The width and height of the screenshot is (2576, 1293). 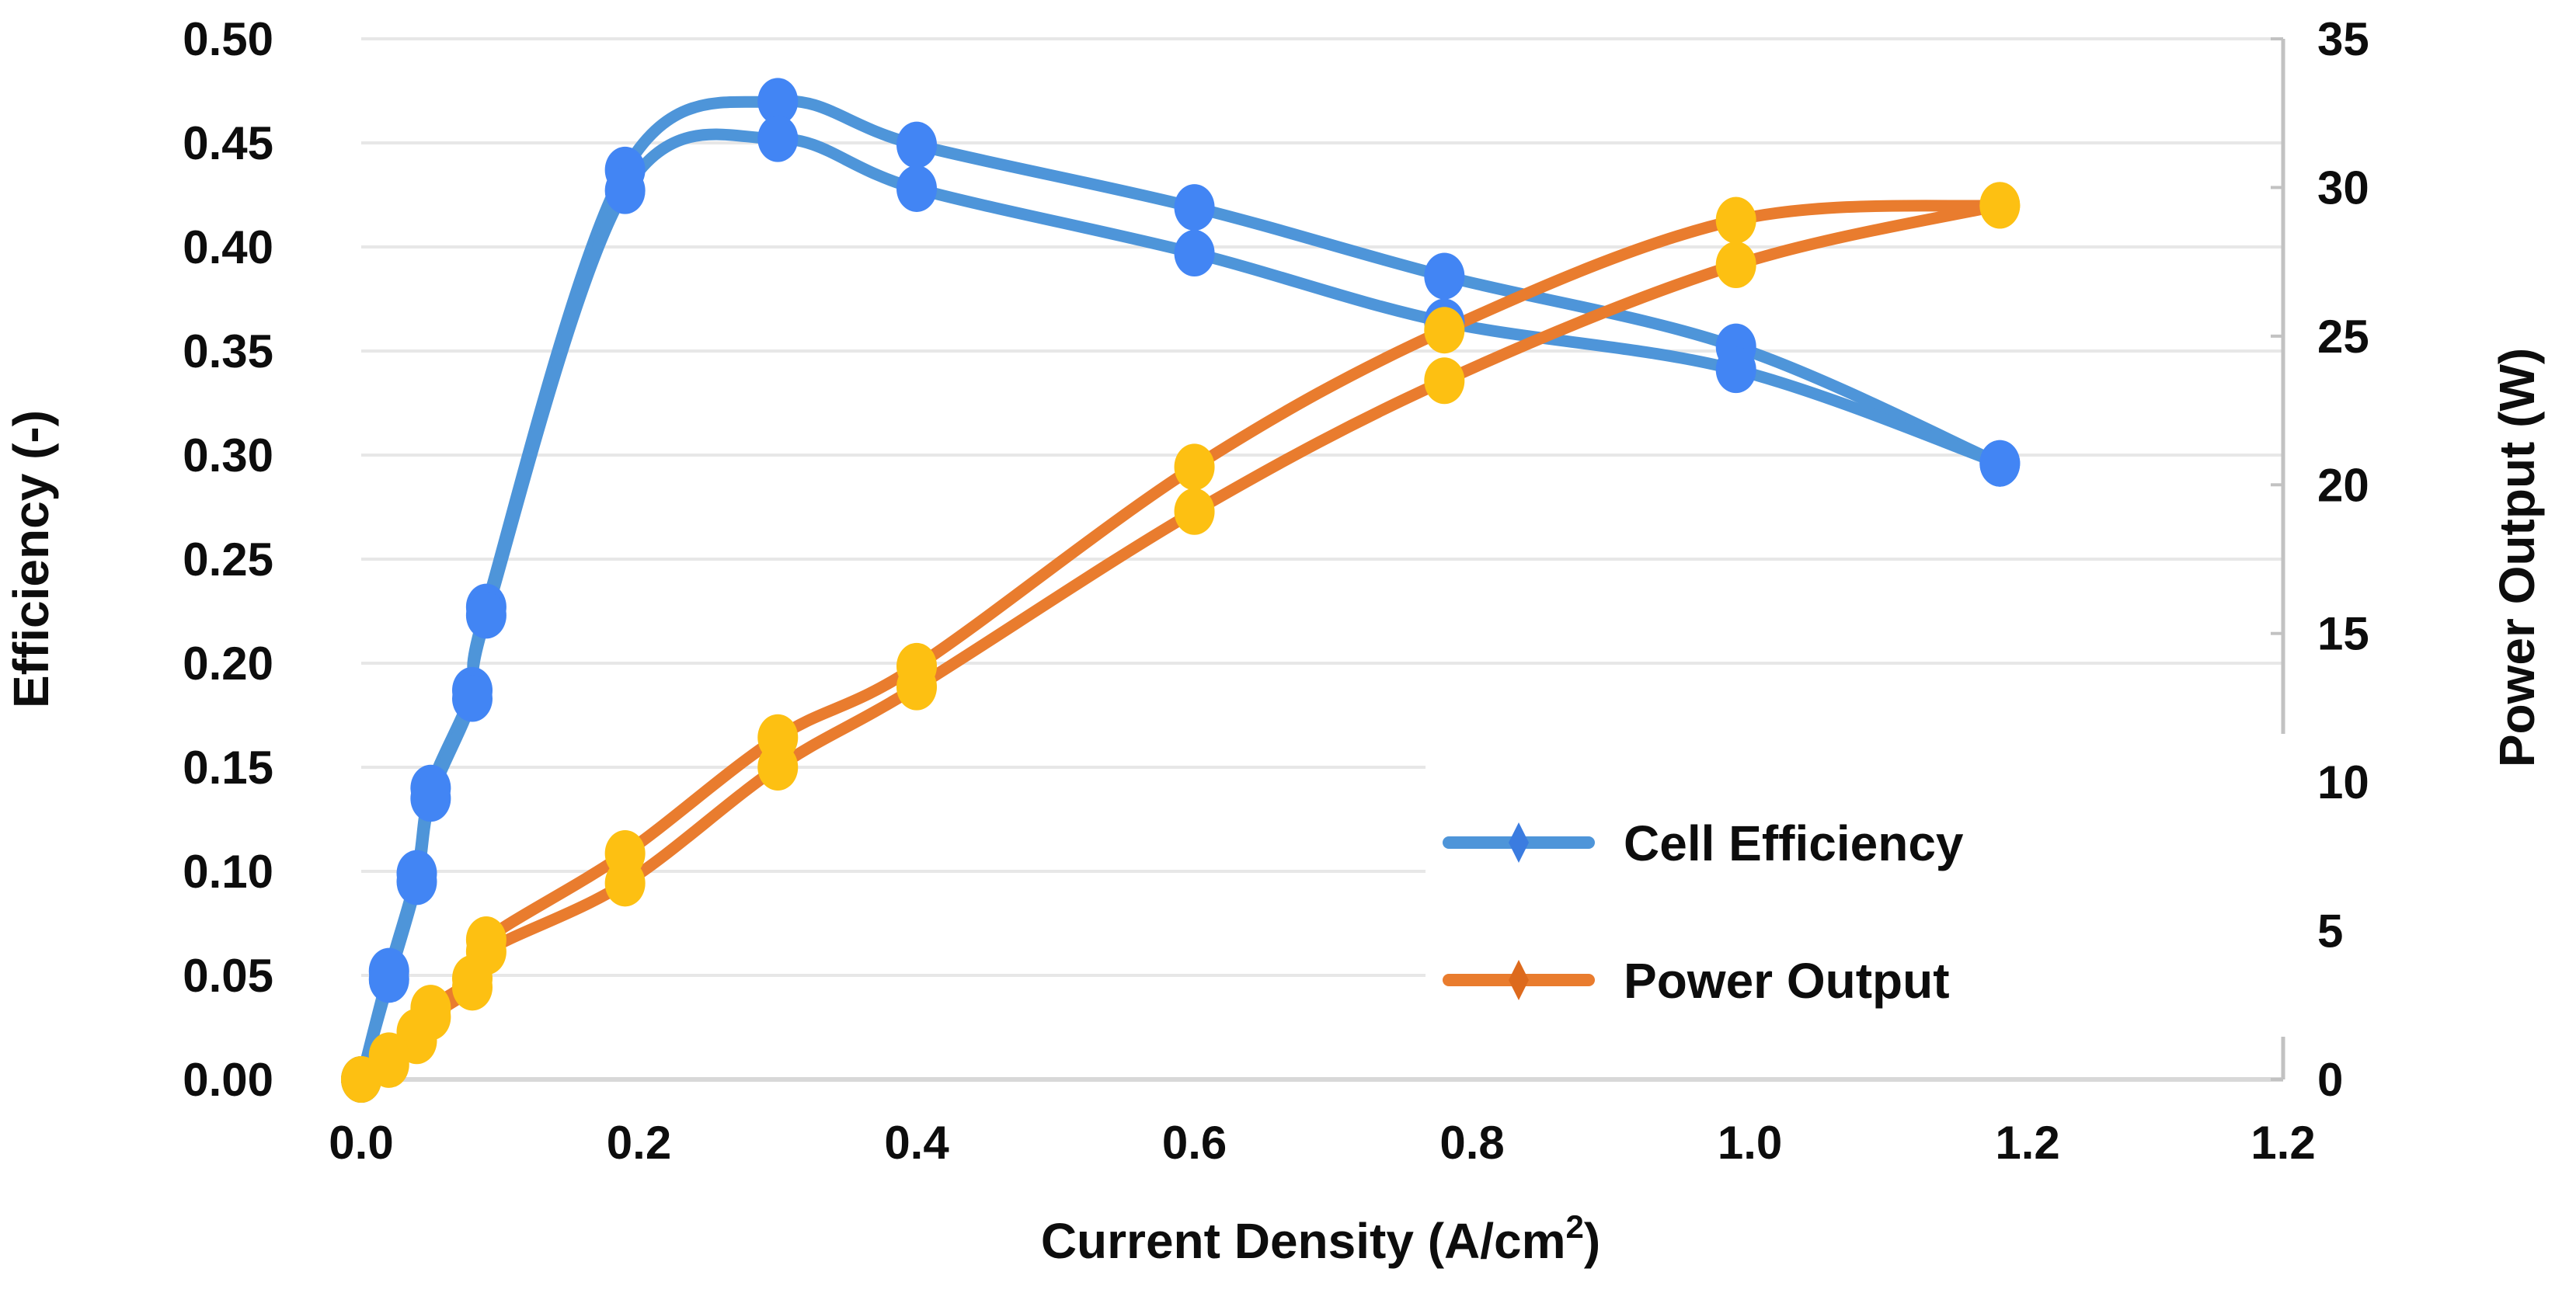 I want to click on right-axis-tick-label: 25, so click(x=2343, y=337).